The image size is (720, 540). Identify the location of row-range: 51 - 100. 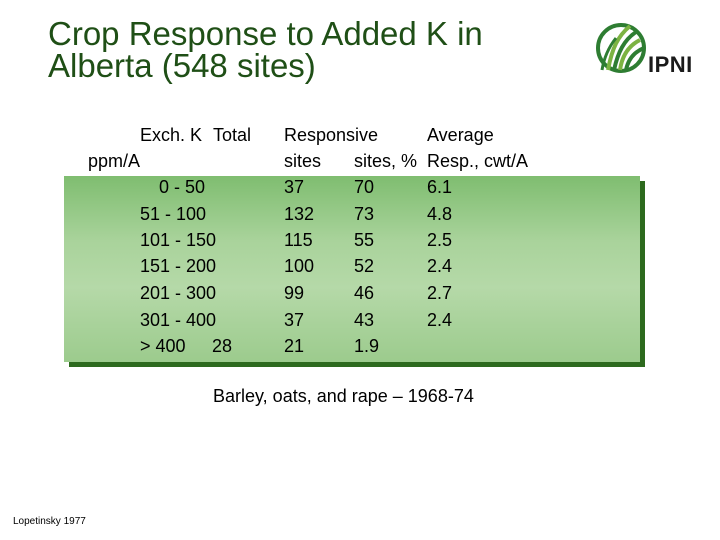
(173, 214).